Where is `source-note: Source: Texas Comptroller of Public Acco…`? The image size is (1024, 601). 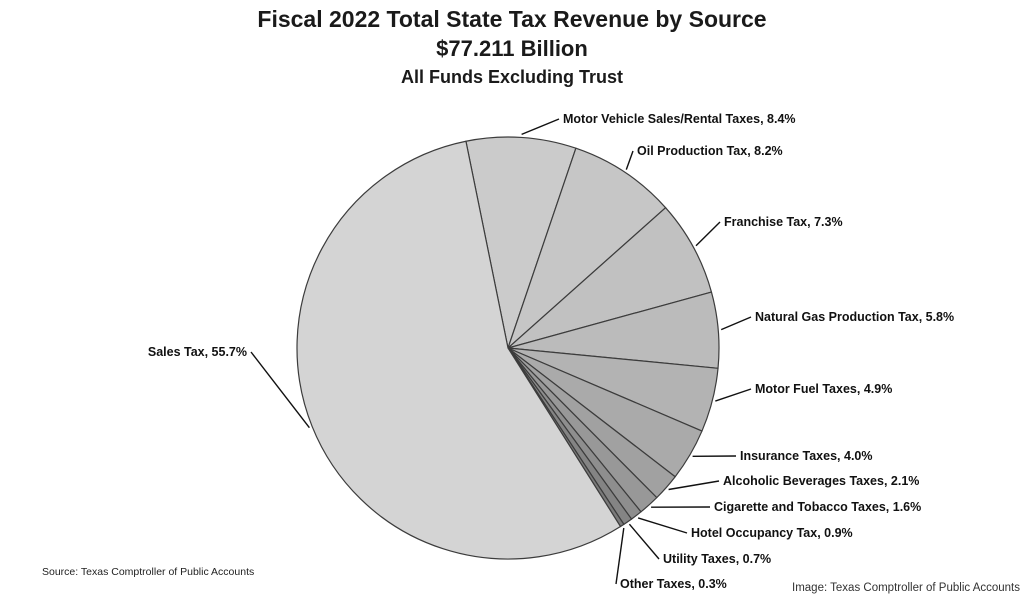 source-note: Source: Texas Comptroller of Public Acco… is located at coordinates (148, 572).